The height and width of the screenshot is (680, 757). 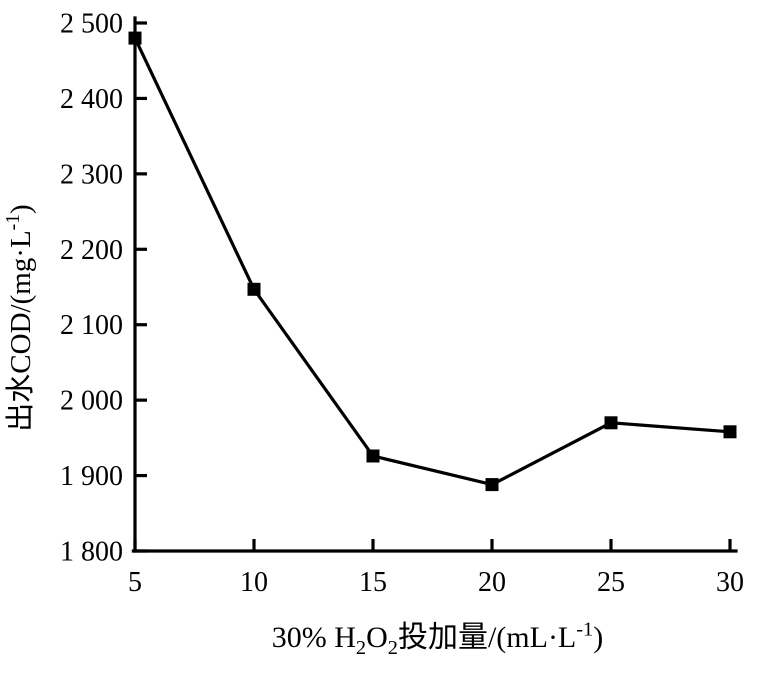 What do you see at coordinates (492, 582) in the screenshot?
I see `x-tick-label: 20` at bounding box center [492, 582].